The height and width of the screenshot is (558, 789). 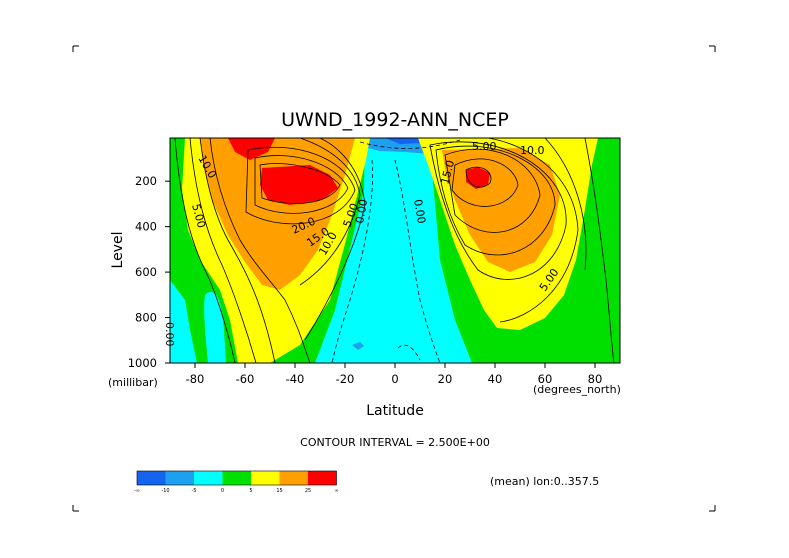 I want to click on contour-label: 15.0, so click(x=447, y=172).